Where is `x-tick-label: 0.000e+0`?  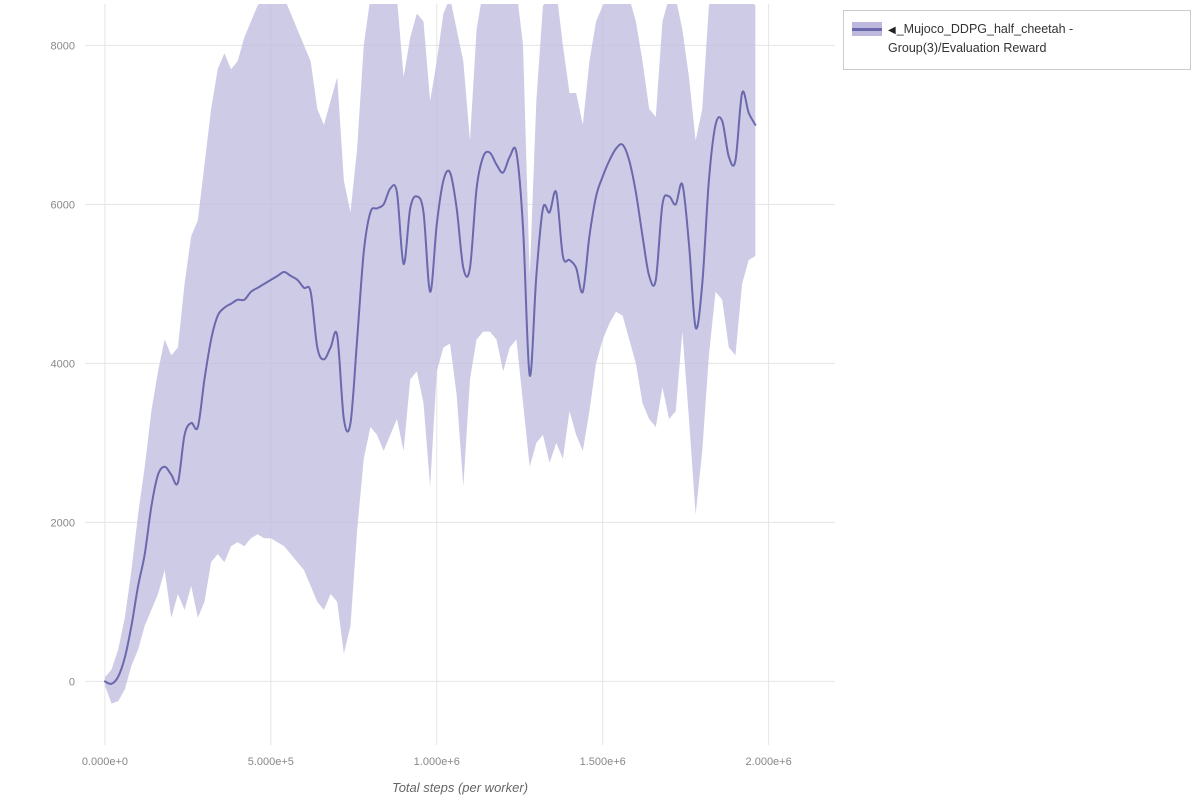
x-tick-label: 0.000e+0 is located at coordinates (105, 762).